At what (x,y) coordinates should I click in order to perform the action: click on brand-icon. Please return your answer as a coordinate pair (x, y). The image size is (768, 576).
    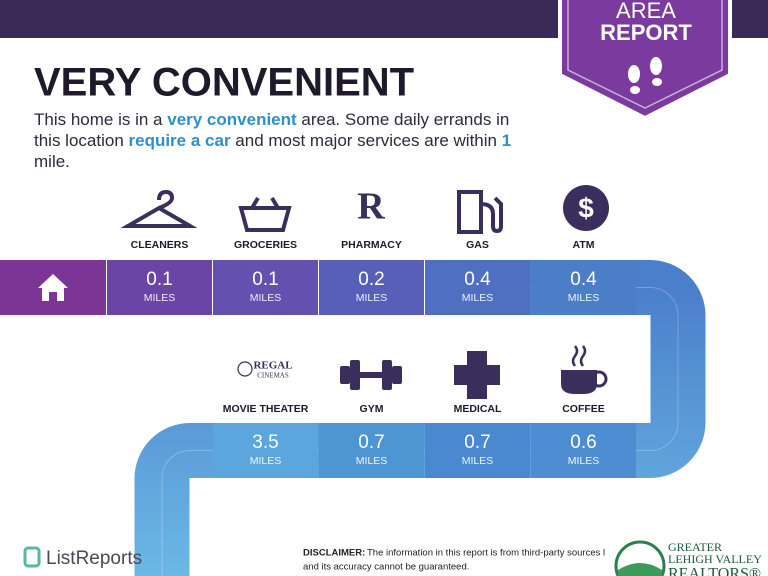
    Looking at the image, I should click on (32, 557).